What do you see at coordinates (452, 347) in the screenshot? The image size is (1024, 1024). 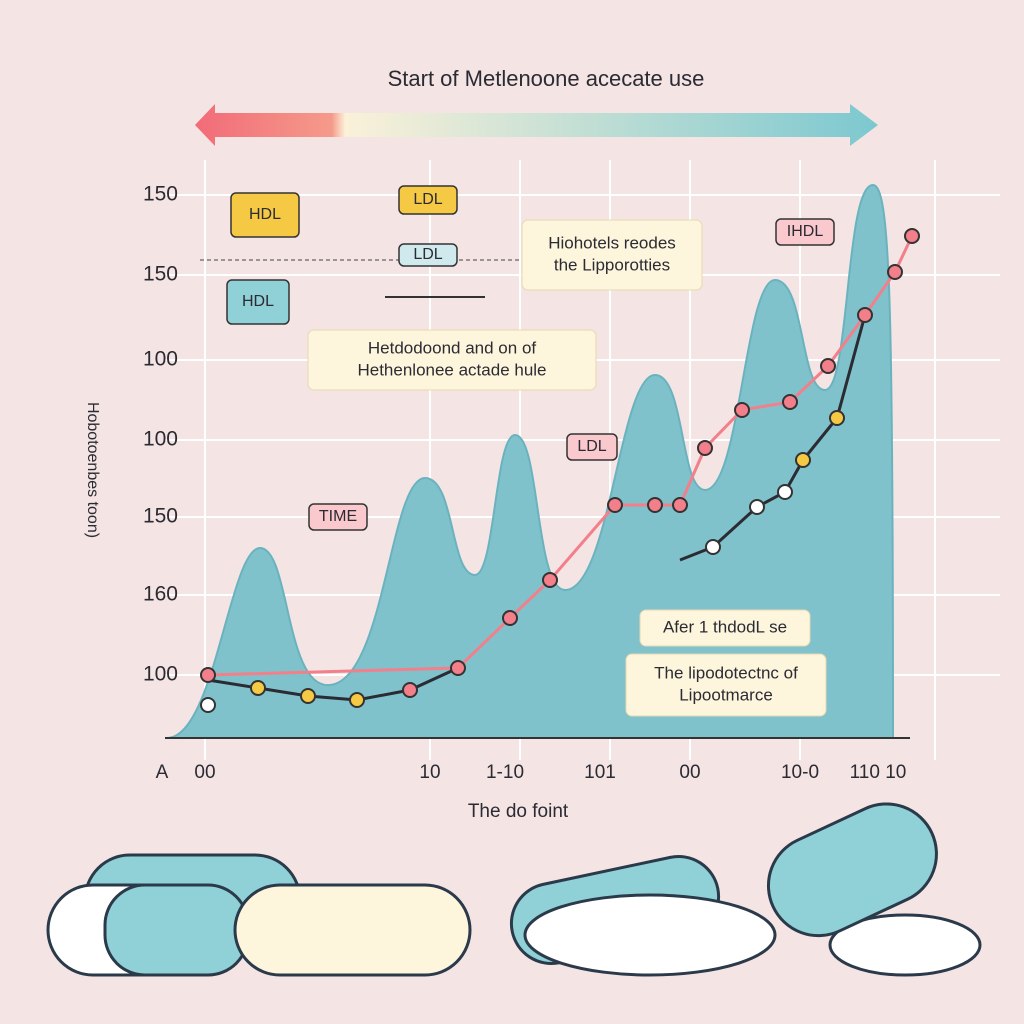 I see `callout-text: Hetdodoond and on of` at bounding box center [452, 347].